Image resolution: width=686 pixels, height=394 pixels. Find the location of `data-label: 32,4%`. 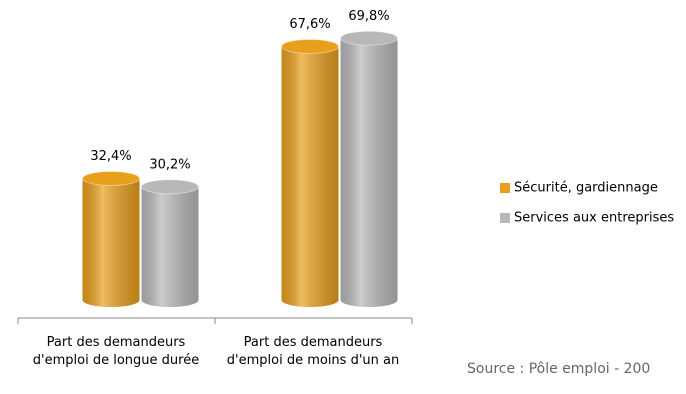

data-label: 32,4% is located at coordinates (110, 156).